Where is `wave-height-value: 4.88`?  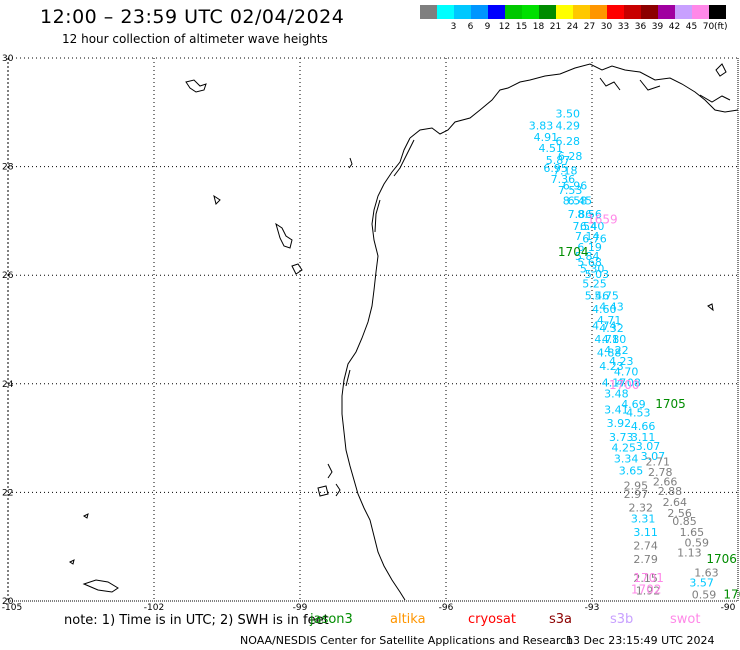 wave-height-value: 4.88 is located at coordinates (609, 353).